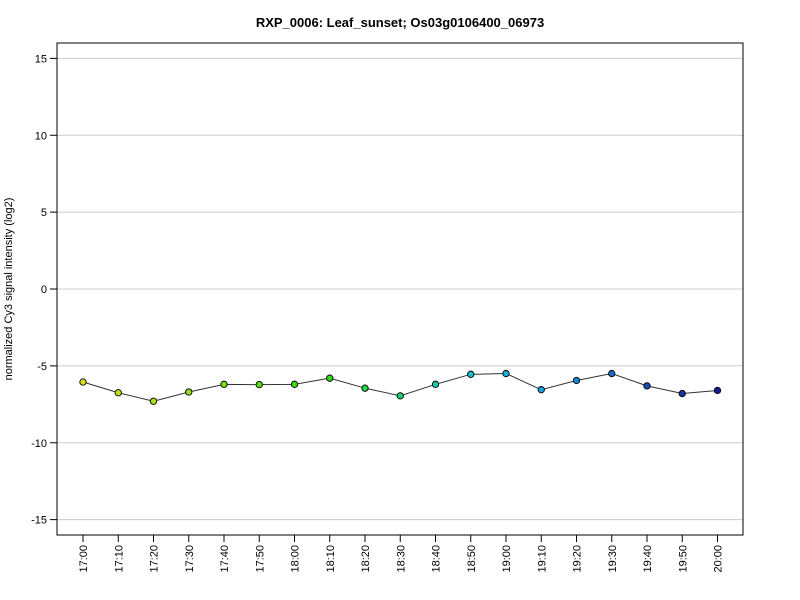  Describe the element at coordinates (400, 387) in the screenshot. I see `series` at that location.